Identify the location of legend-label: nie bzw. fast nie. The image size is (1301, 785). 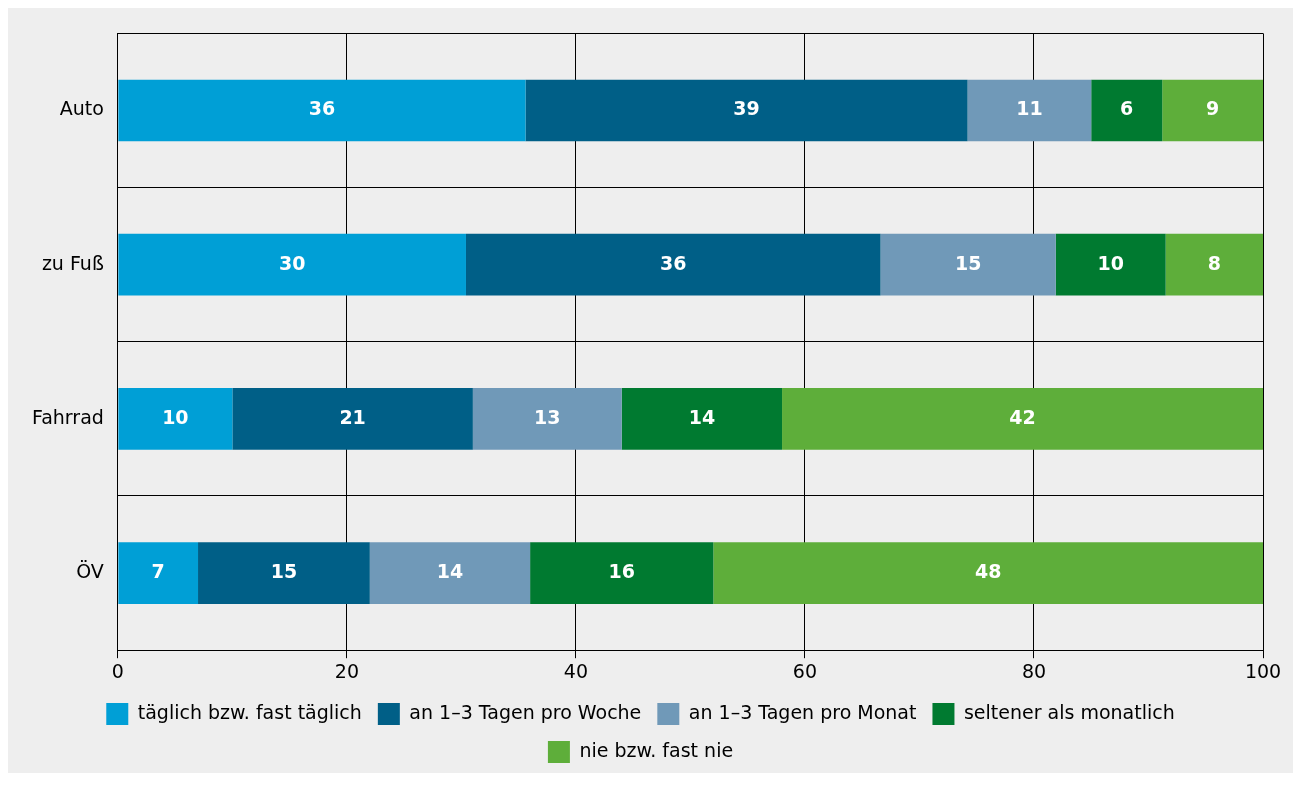
(656, 749).